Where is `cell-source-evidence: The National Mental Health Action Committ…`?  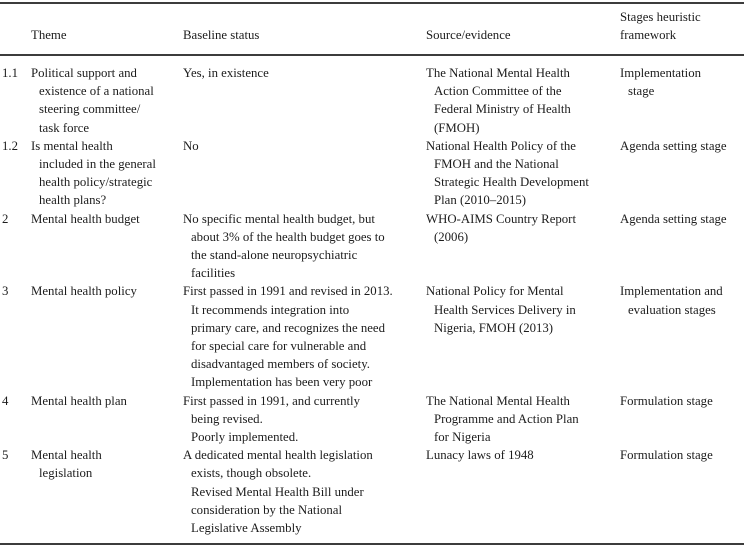
cell-source-evidence: The National Mental Health Action Committ… is located at coordinates (498, 100).